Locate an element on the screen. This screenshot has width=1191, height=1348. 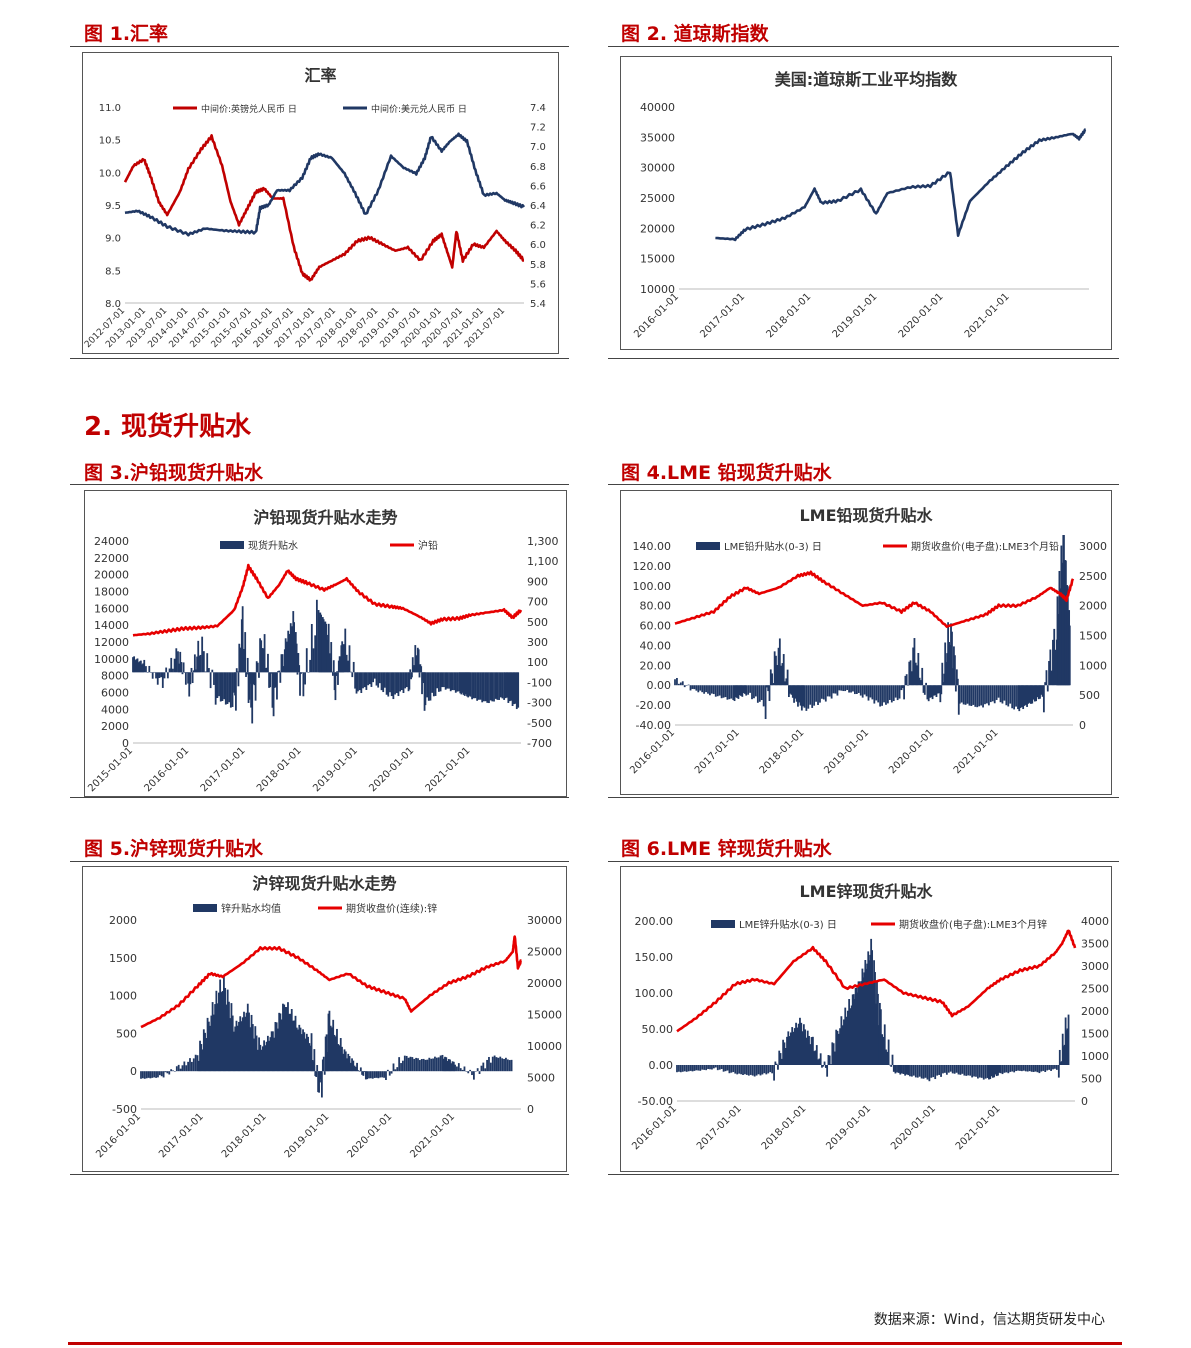
left-axis-tick: 9.5 is located at coordinates (113, 206).